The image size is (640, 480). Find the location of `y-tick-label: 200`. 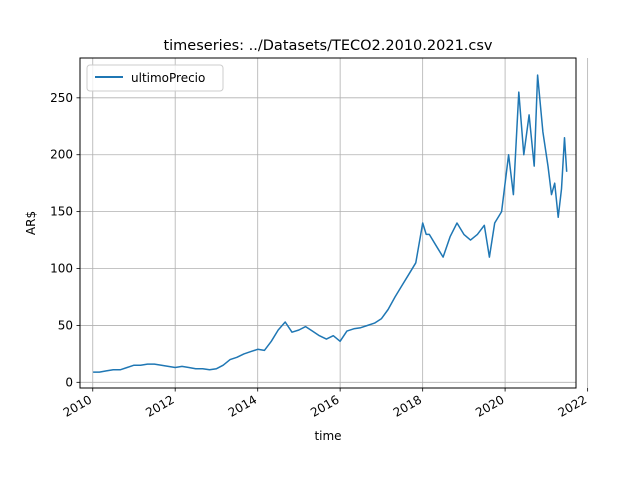

y-tick-label: 200 is located at coordinates (61, 155).